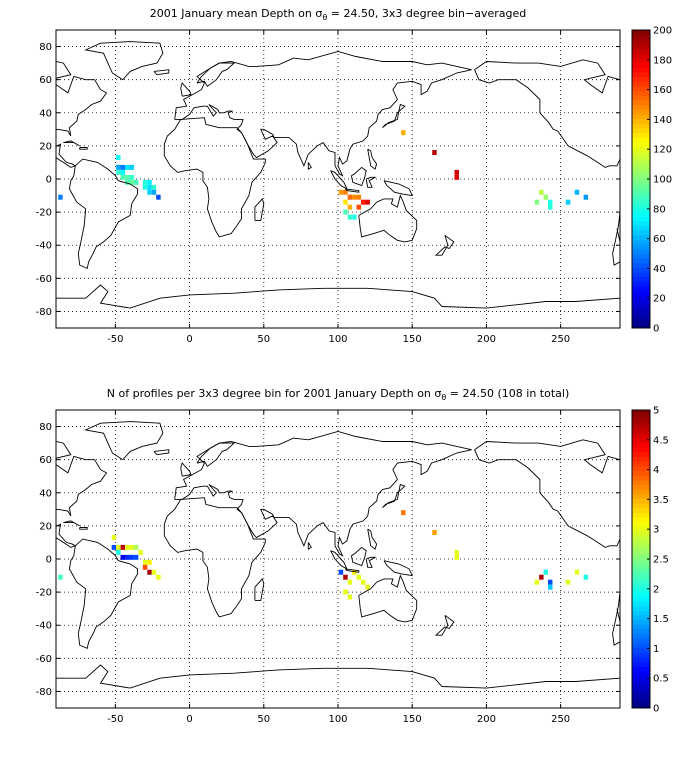  I want to click on x-tick-label: 200, so click(486, 719).